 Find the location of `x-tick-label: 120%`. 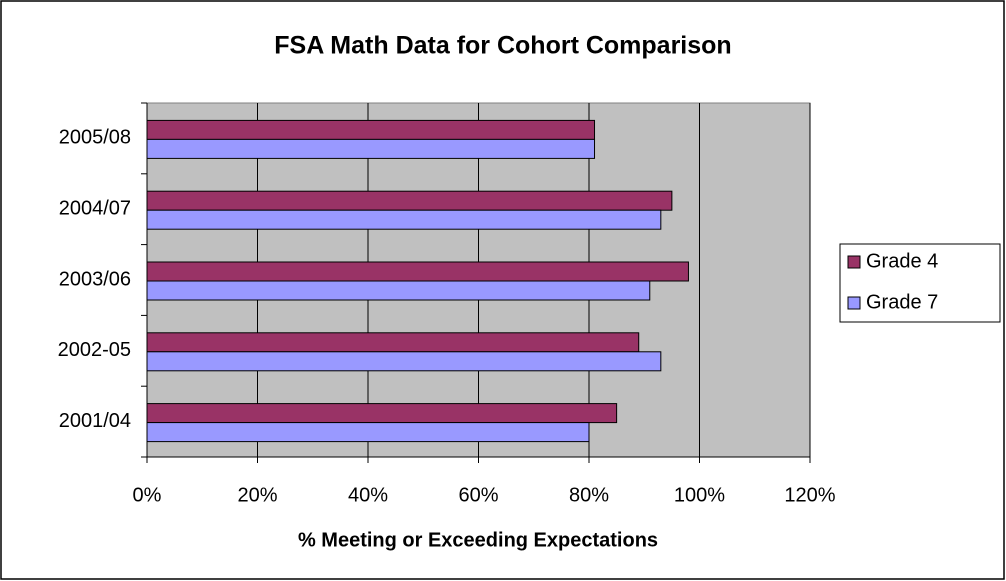

x-tick-label: 120% is located at coordinates (809, 495).